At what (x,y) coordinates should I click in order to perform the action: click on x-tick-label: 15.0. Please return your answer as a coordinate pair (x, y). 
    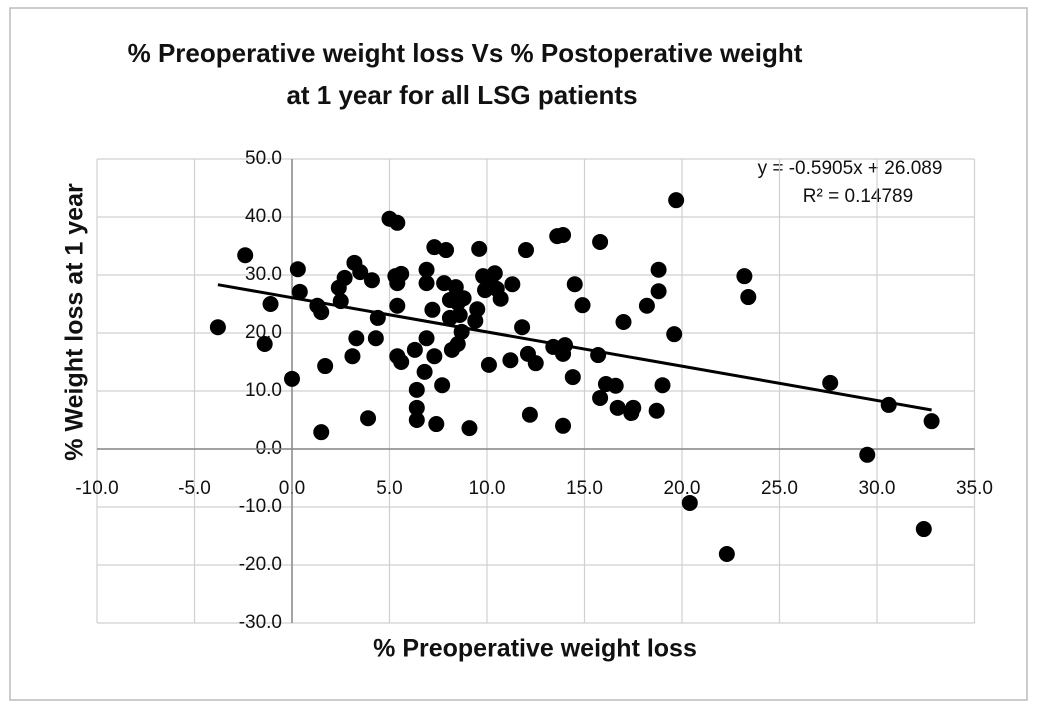
    Looking at the image, I should click on (584, 488).